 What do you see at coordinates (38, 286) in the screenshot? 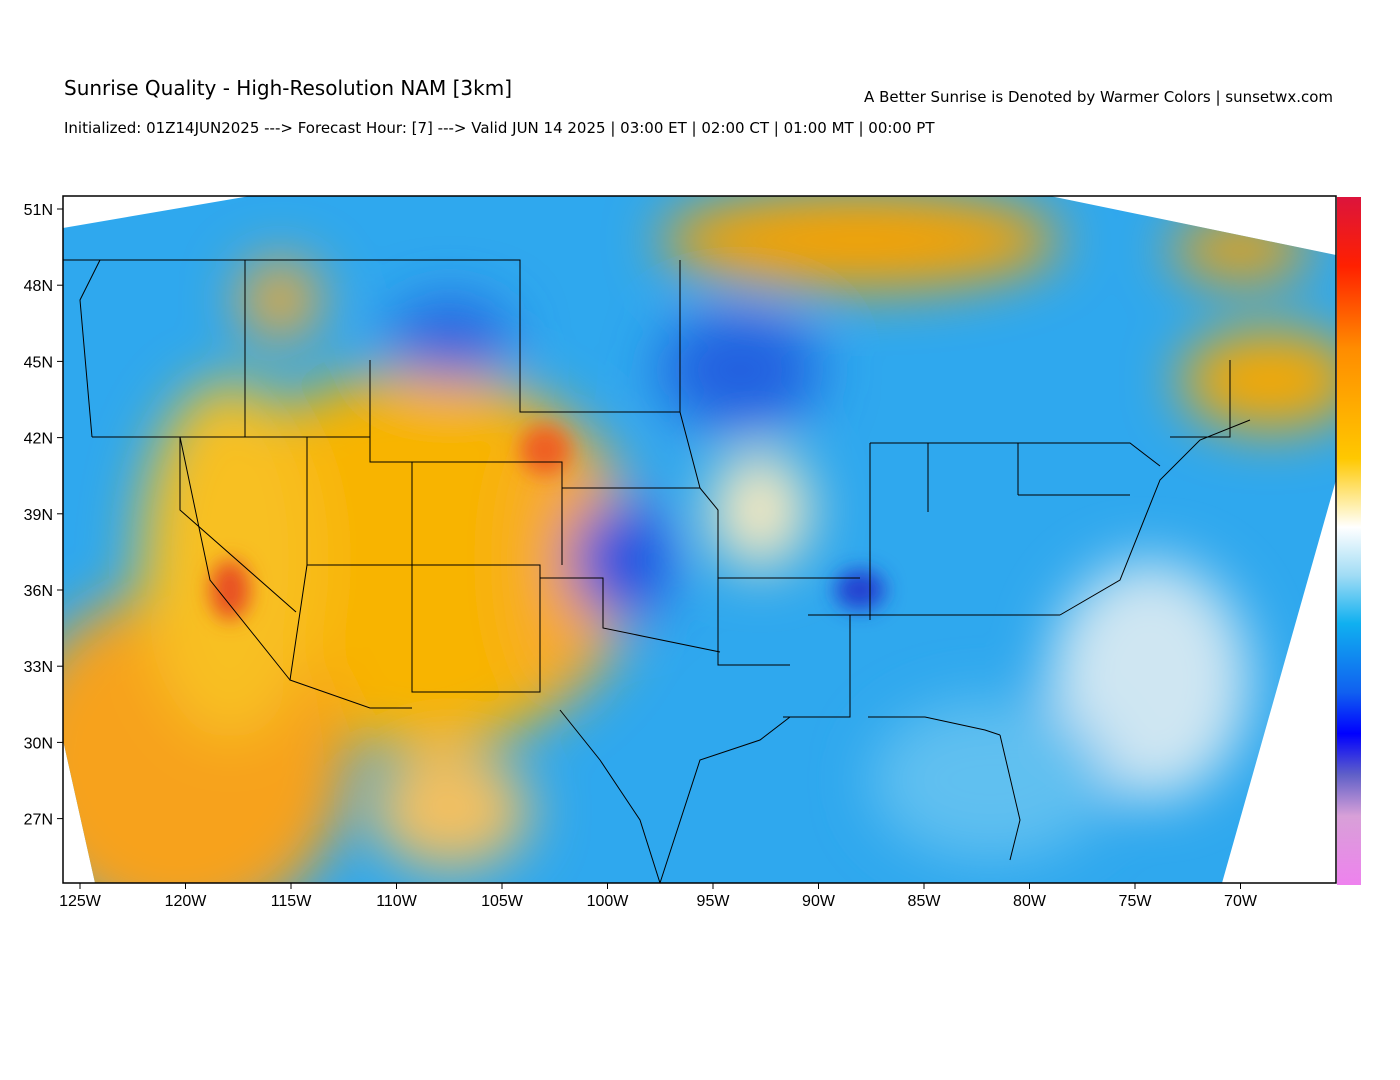
I see `lat-label: 48N` at bounding box center [38, 286].